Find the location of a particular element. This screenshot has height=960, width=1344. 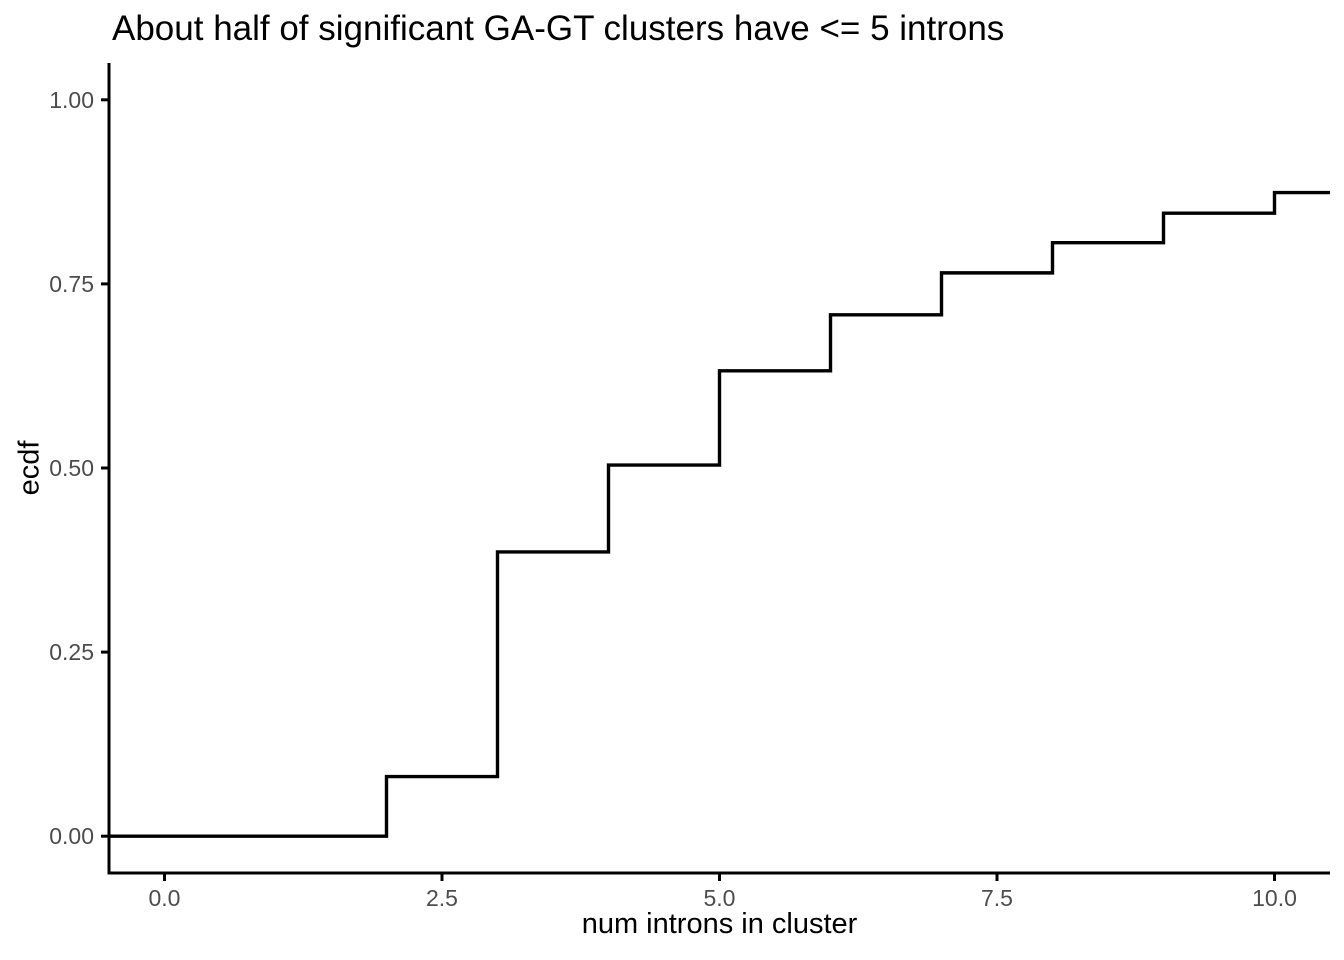

y-tick-label: 0.75 is located at coordinates (71, 284).